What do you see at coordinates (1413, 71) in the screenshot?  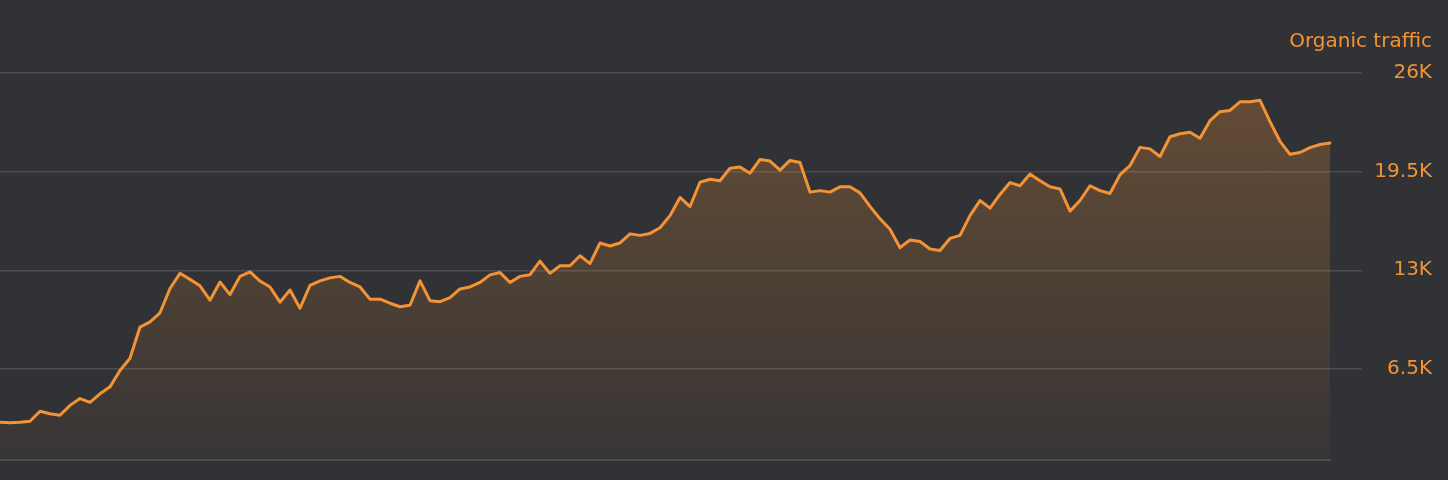 I see `y-tick-label: 26K` at bounding box center [1413, 71].